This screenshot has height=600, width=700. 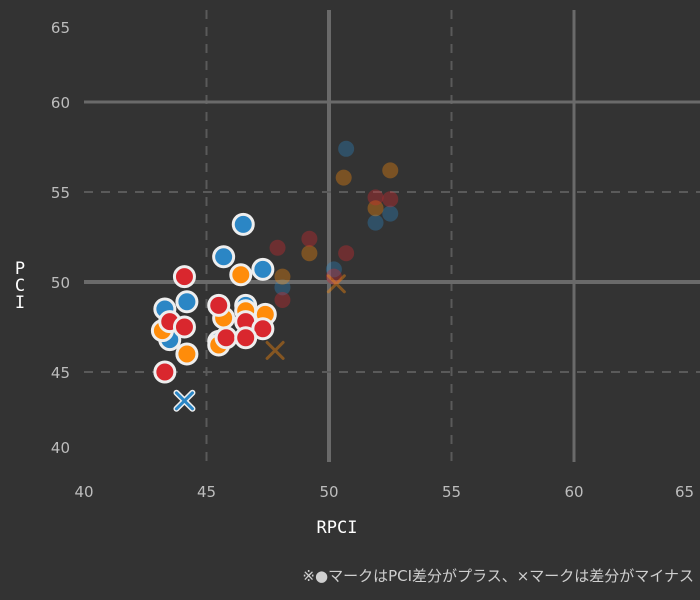 I want to click on blue-x-marker, so click(x=184, y=400).